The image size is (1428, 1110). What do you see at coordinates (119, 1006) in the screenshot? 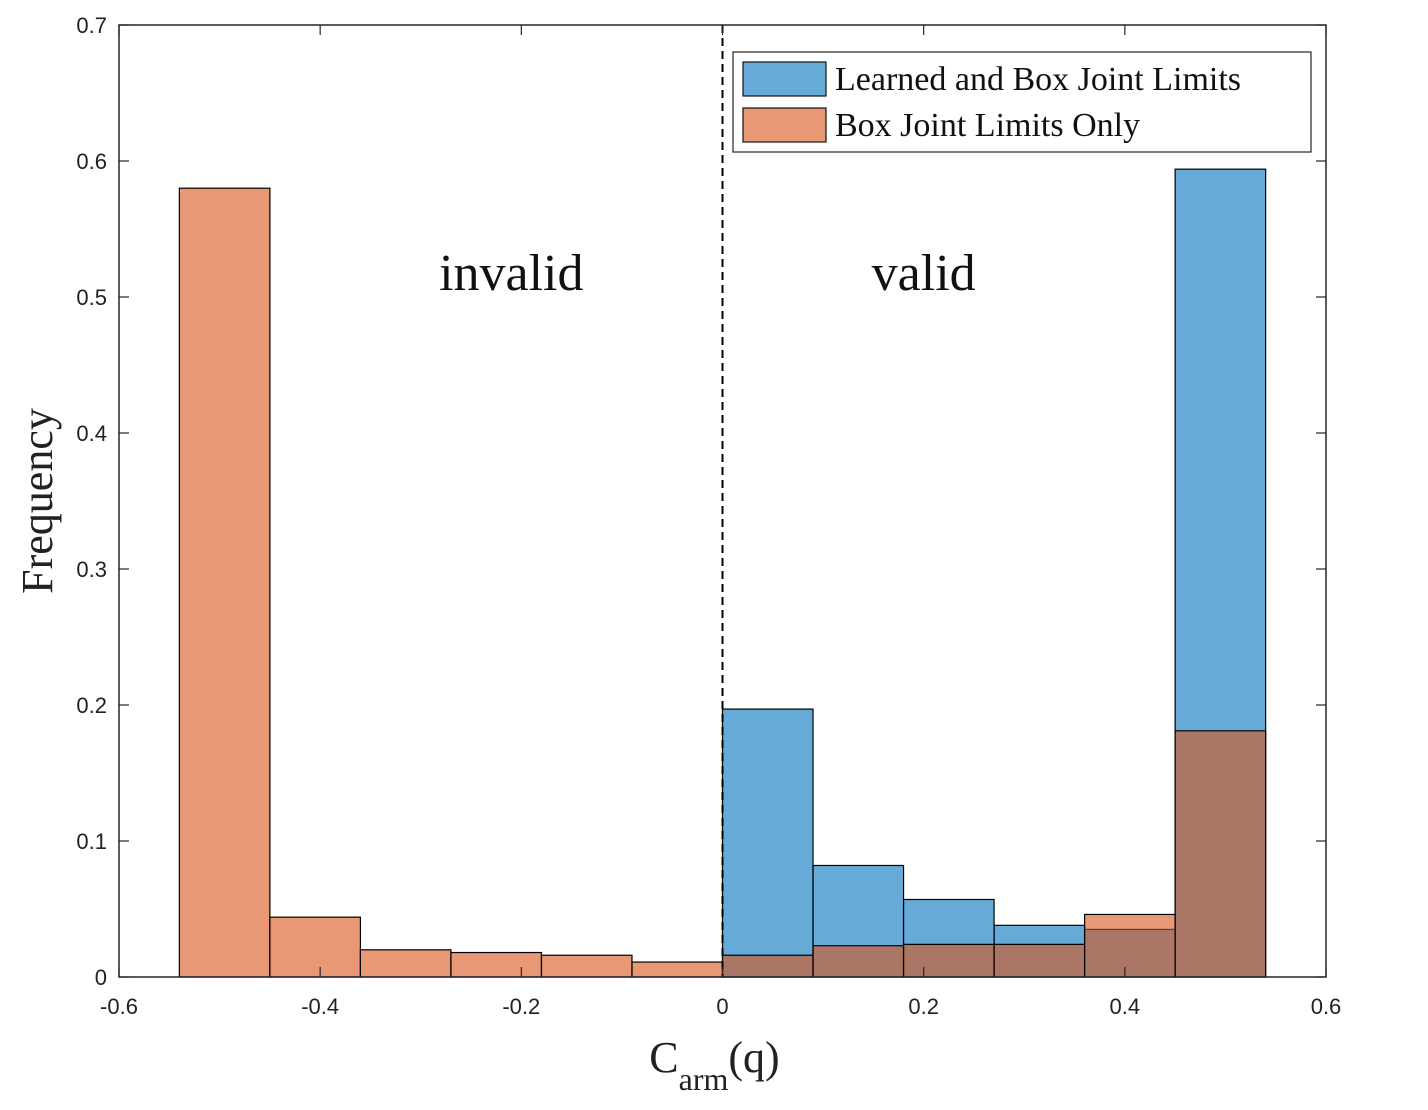
I see `x-tick-label-0: -0.6` at bounding box center [119, 1006].